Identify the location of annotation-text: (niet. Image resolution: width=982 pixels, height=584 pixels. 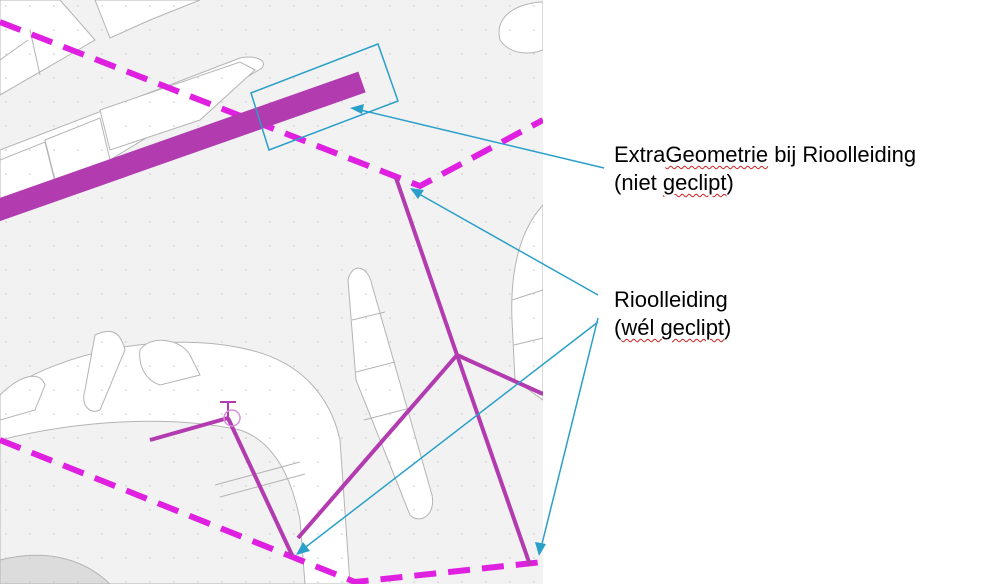
(638, 182).